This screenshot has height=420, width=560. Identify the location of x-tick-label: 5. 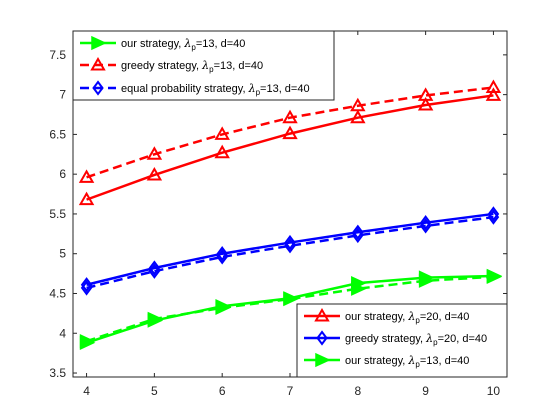
(154, 391).